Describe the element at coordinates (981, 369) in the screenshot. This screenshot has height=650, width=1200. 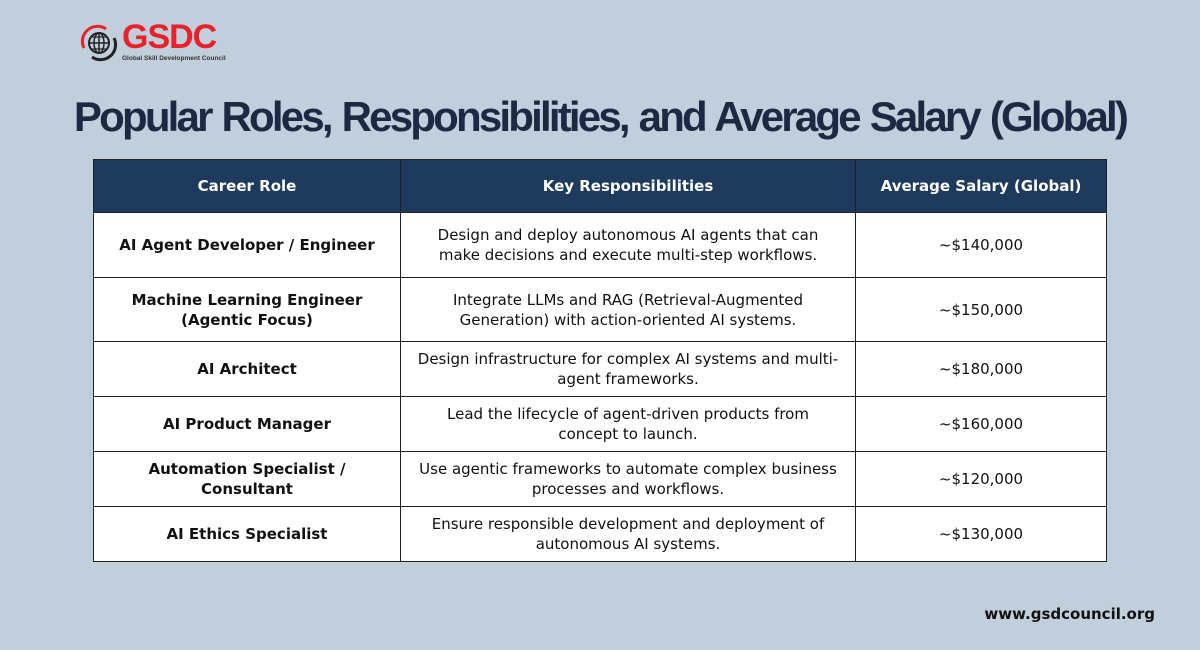
I see `salary-cell: ~$180,000` at that location.